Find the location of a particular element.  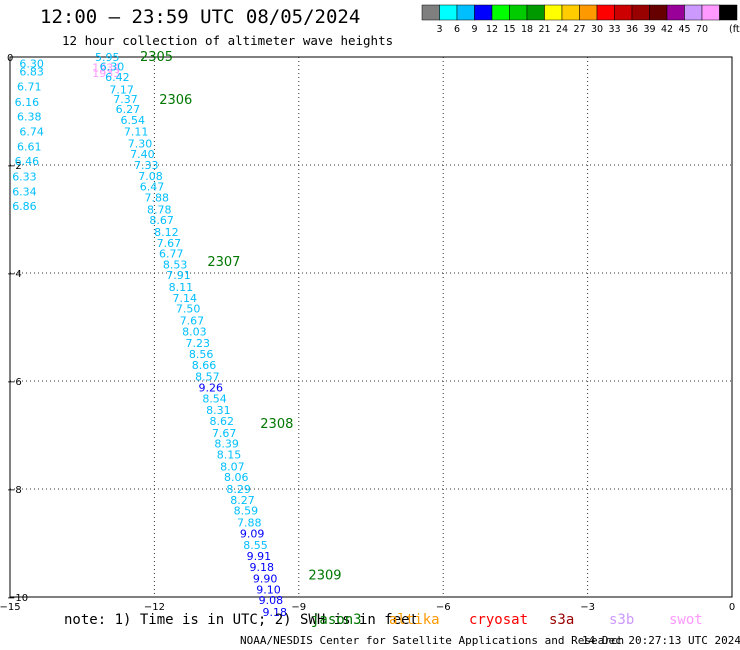

data-point: 7.91 is located at coordinates (178, 275).